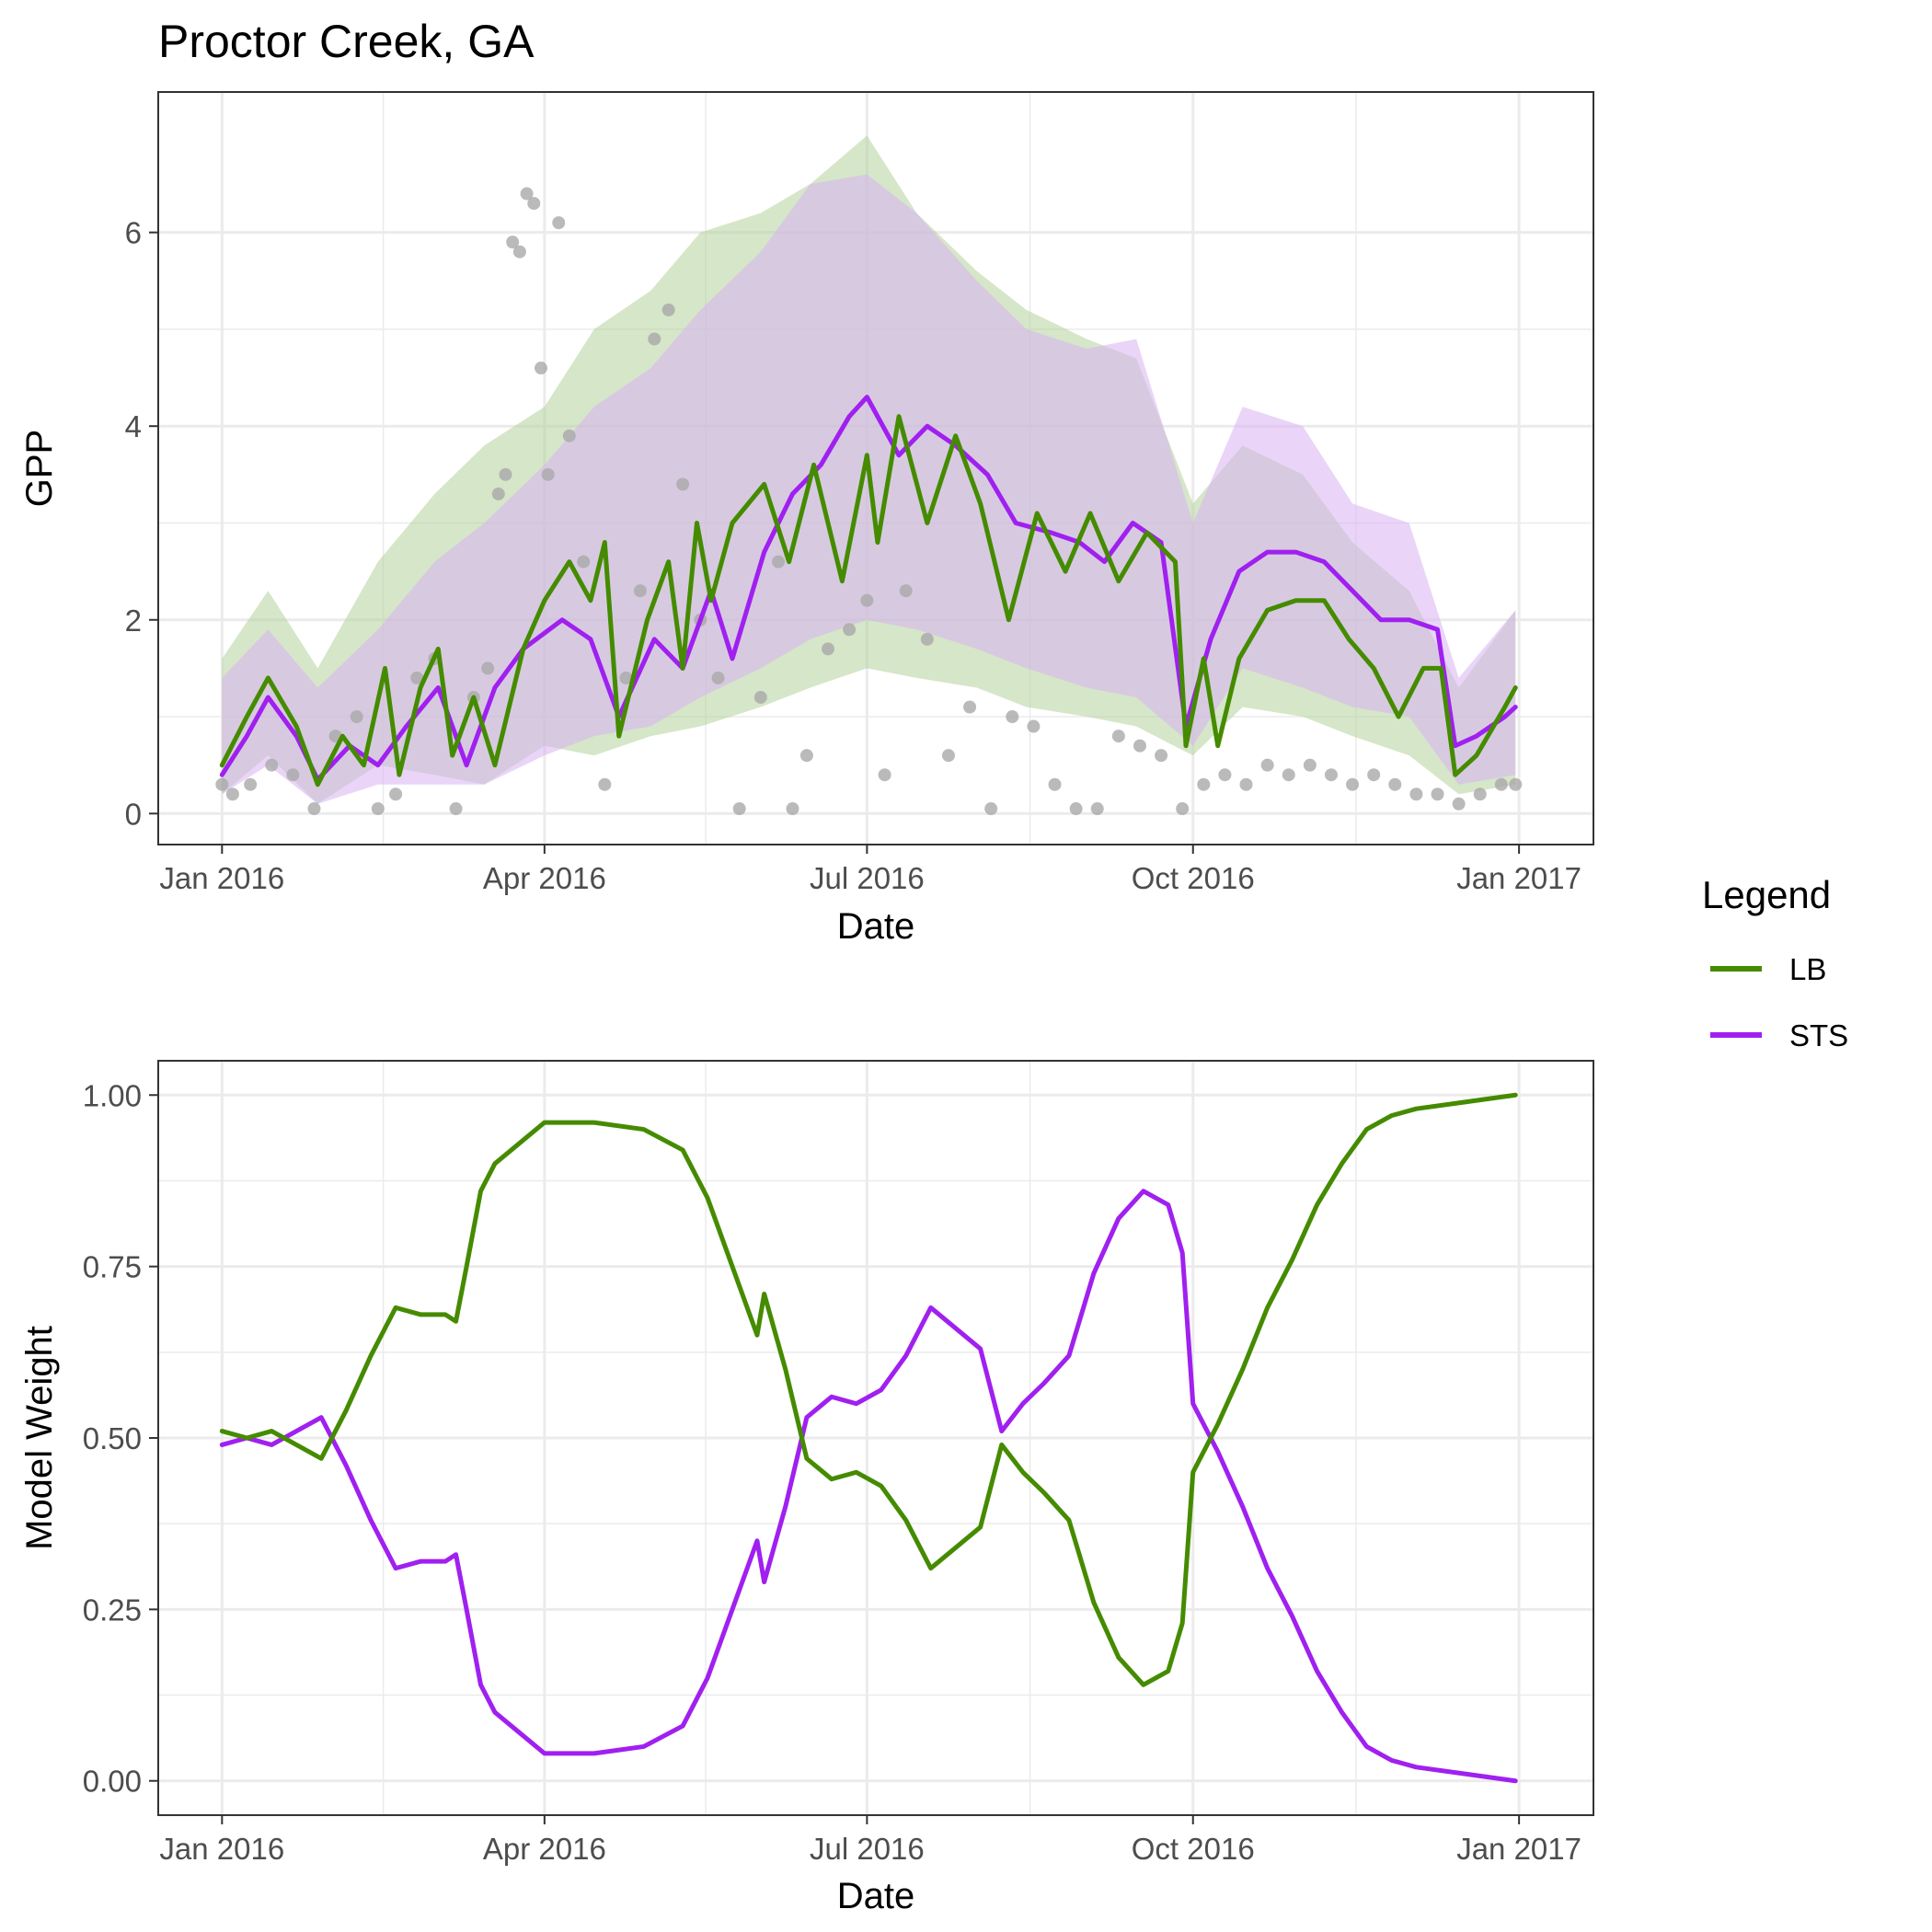 This screenshot has height=1932, width=1932. What do you see at coordinates (1193, 1849) in the screenshot?
I see `weight-x-tick-label: Oct 2016` at bounding box center [1193, 1849].